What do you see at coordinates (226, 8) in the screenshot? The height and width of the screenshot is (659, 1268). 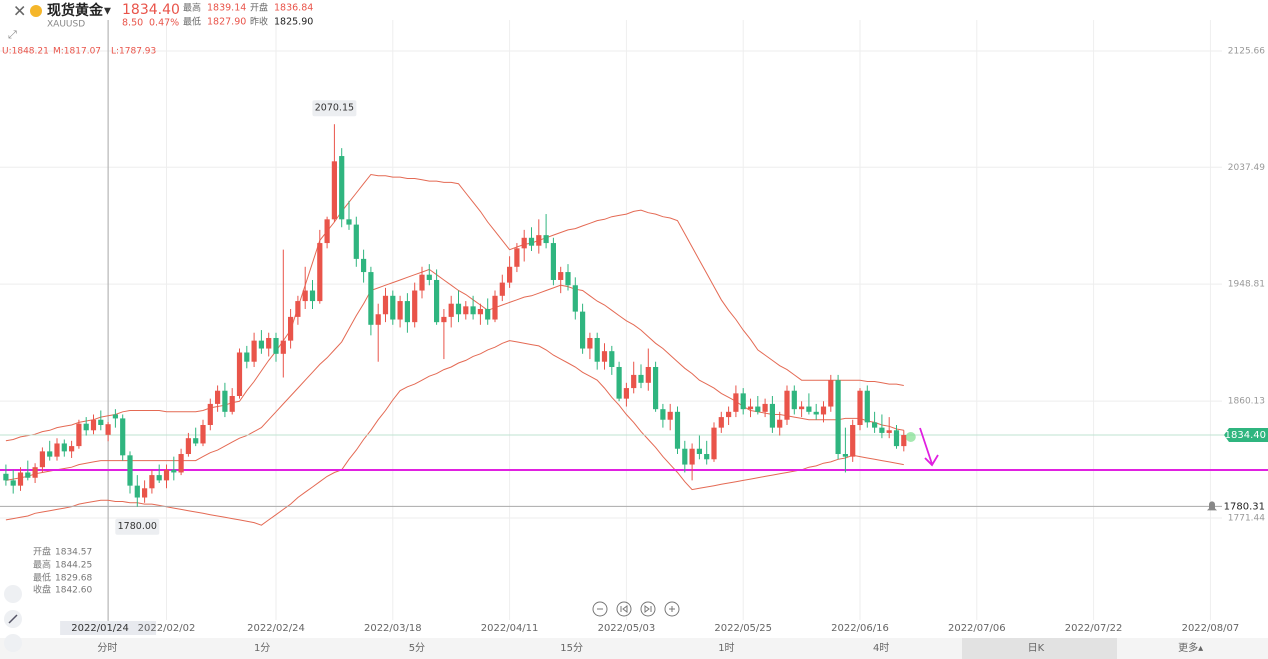 I see `stat-value: 1839.14` at bounding box center [226, 8].